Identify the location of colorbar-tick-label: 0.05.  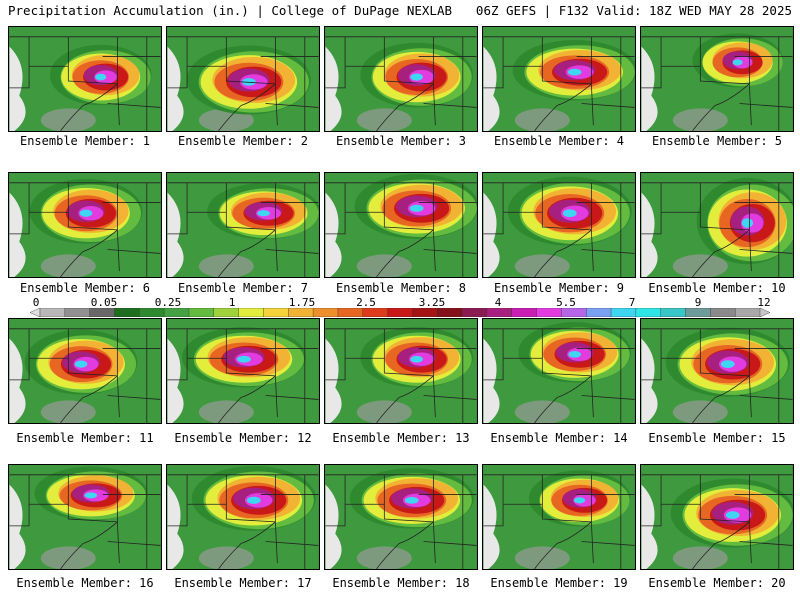
(104, 302).